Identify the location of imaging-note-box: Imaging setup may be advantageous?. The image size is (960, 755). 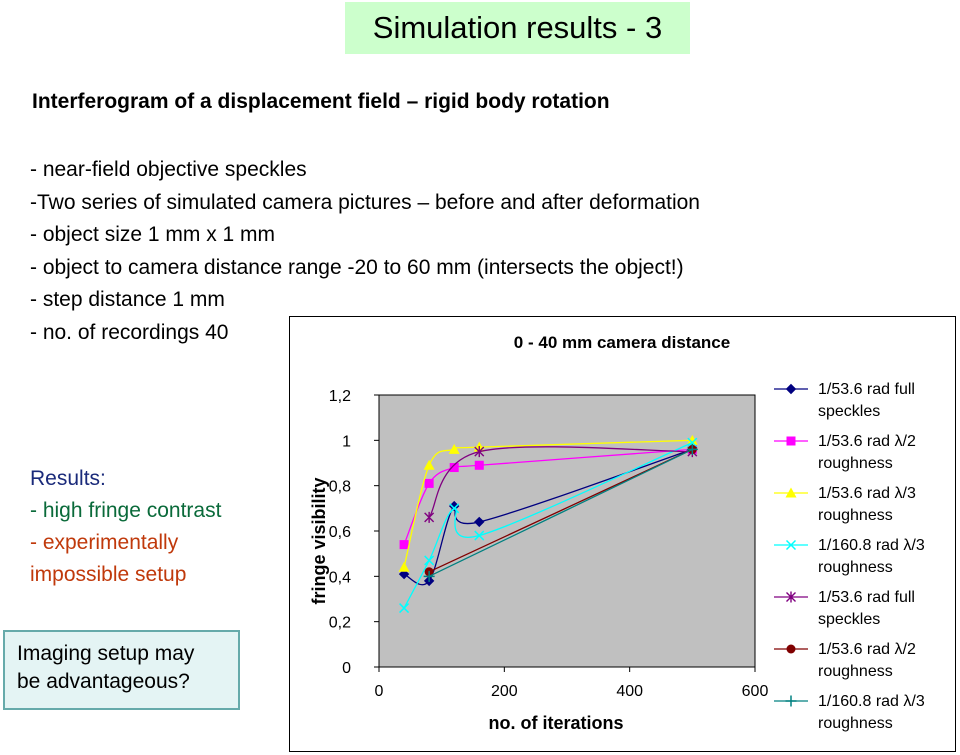
(121, 670).